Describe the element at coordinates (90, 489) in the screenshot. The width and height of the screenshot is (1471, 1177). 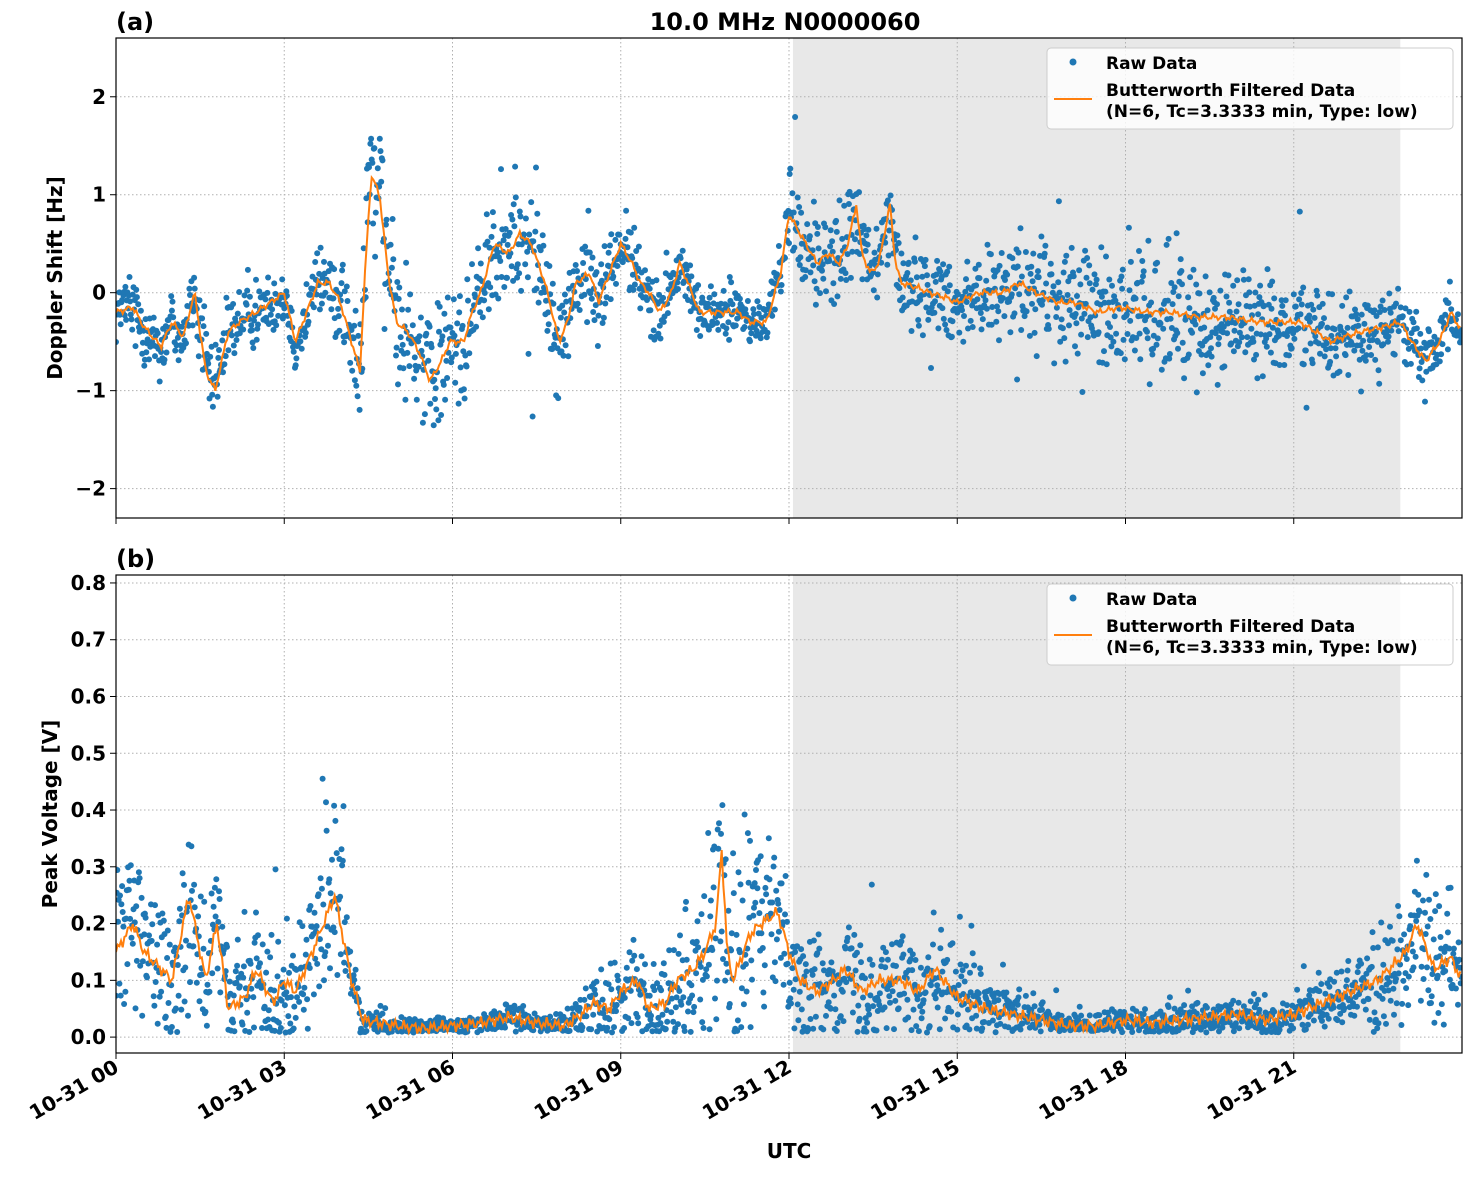
I see `y-tick-label: −2` at that location.